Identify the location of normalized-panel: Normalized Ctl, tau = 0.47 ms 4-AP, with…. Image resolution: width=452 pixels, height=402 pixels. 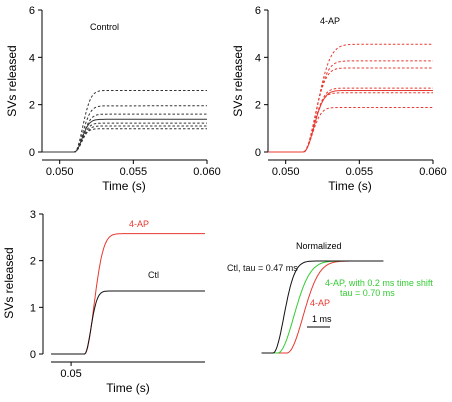
(330, 297).